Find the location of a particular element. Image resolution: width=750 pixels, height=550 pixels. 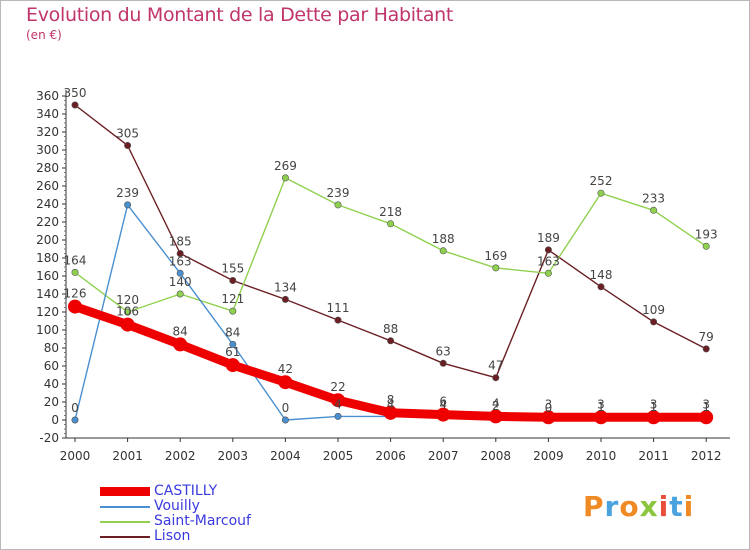

proxiti-logo: Proxiti is located at coordinates (638, 506).